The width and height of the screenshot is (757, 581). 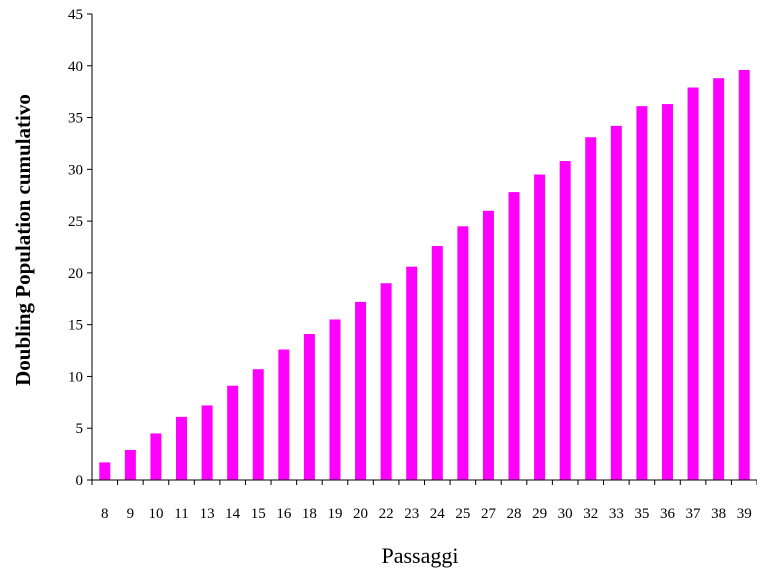 What do you see at coordinates (694, 514) in the screenshot?
I see `x-tick-label-37: 37` at bounding box center [694, 514].